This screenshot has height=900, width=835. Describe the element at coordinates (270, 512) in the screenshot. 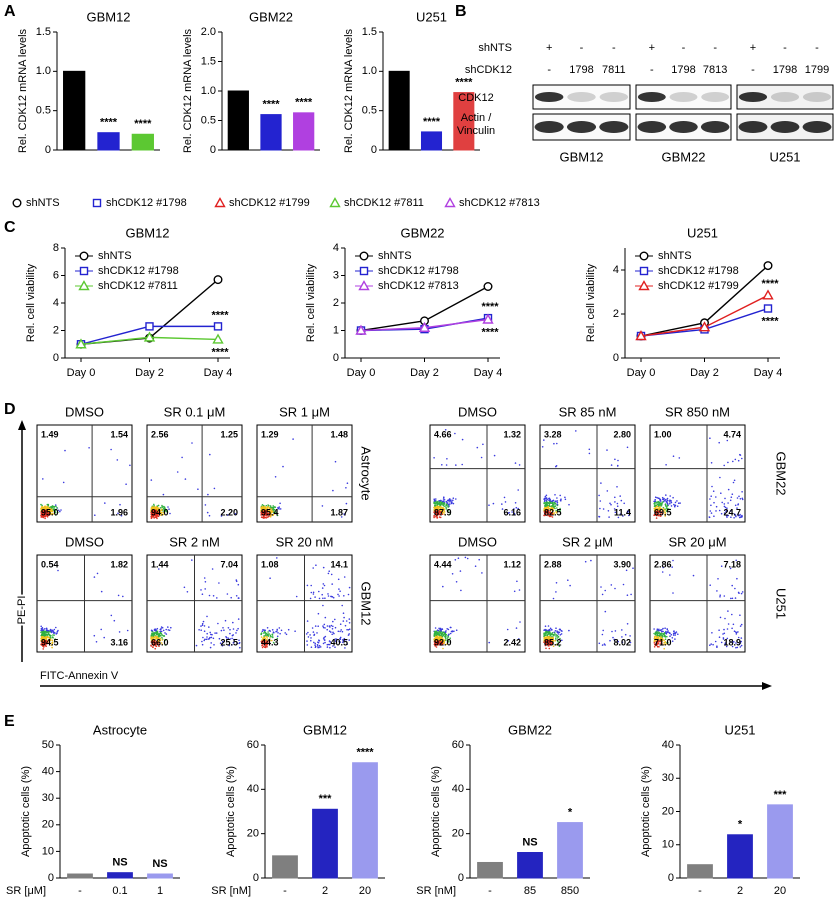

I see `quadrant-value: 95.4` at that location.